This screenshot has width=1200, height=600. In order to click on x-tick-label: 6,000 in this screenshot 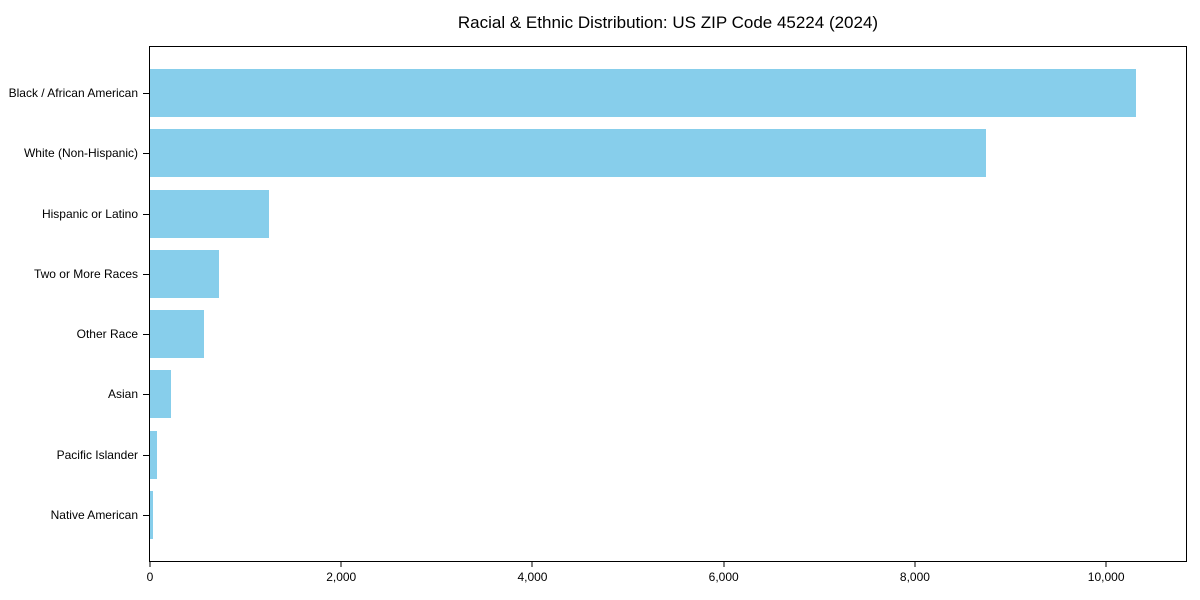, I will do `click(723, 577)`.